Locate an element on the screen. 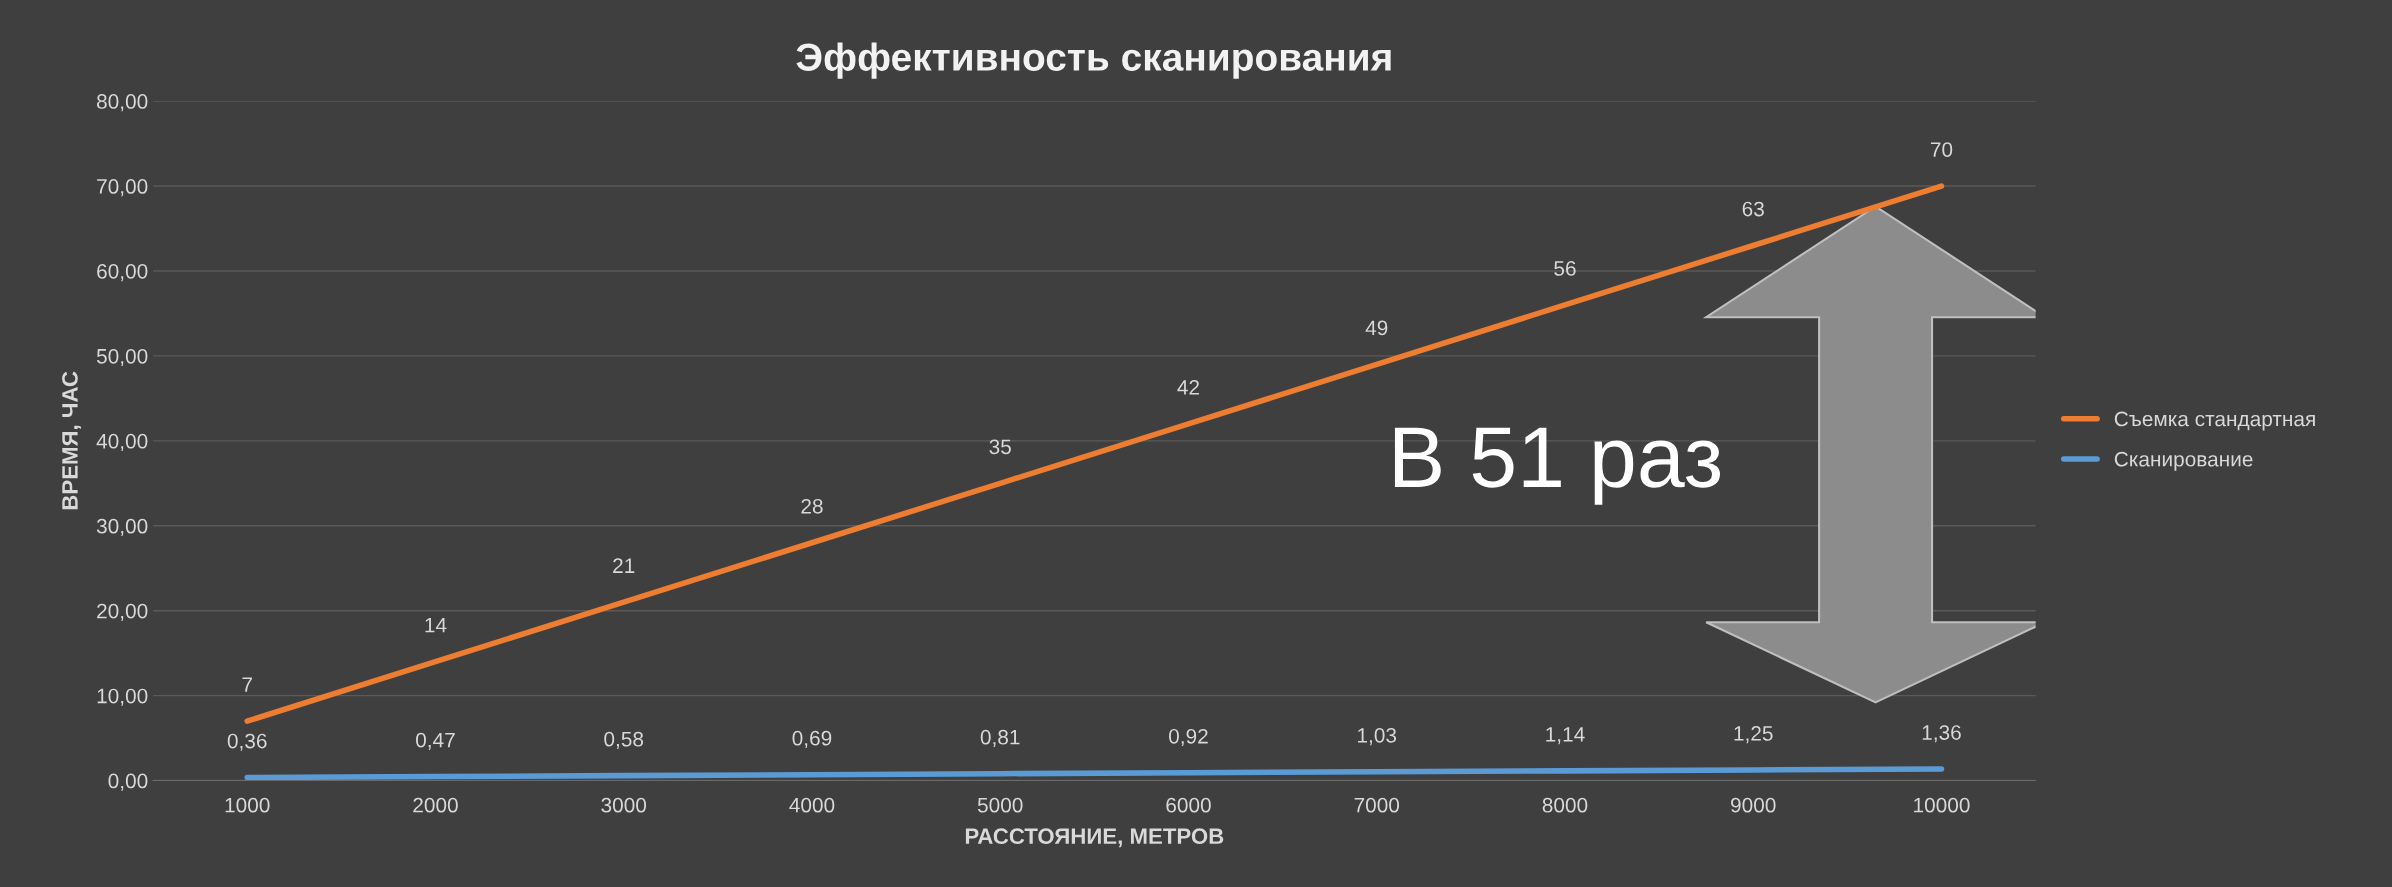 This screenshot has height=887, width=2392. annotation: В 51 раз is located at coordinates (1557, 466).